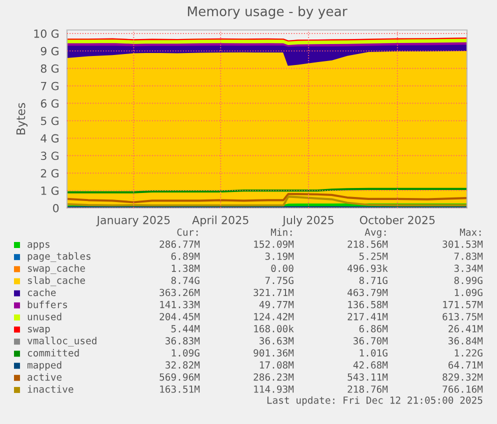 This screenshot has width=497, height=424. Describe the element at coordinates (56, 208) in the screenshot. I see `y-tick-label: 0` at that location.